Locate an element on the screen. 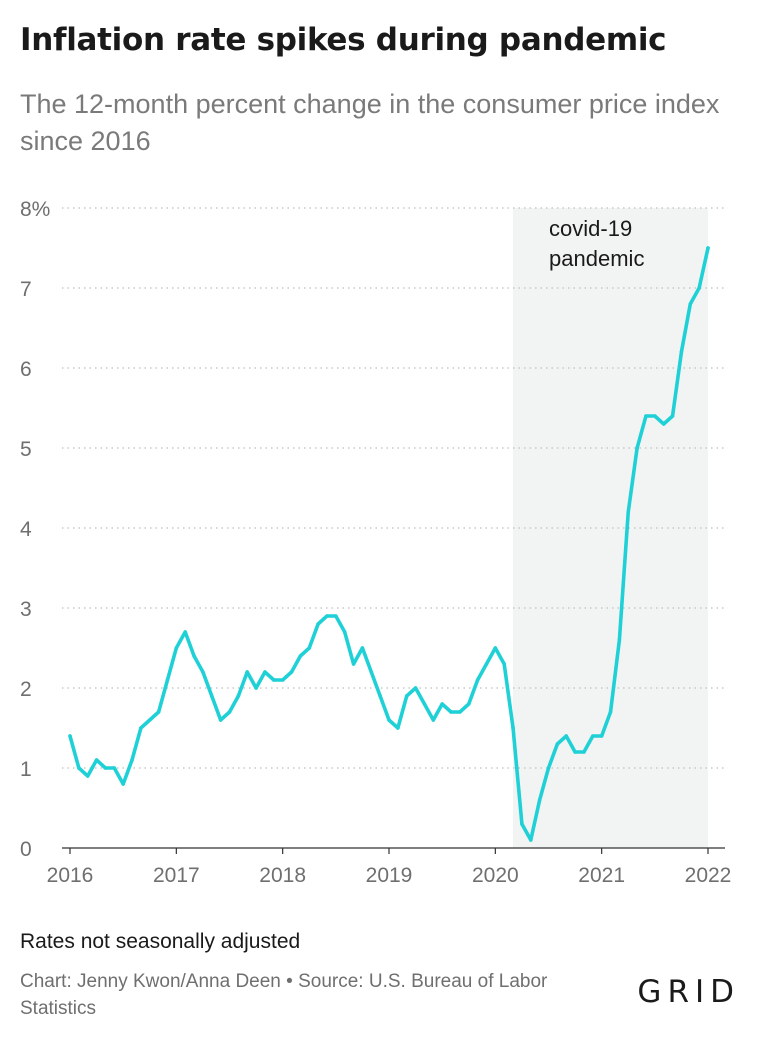  footnote: Rates not seasonally adjusted is located at coordinates (160, 941).